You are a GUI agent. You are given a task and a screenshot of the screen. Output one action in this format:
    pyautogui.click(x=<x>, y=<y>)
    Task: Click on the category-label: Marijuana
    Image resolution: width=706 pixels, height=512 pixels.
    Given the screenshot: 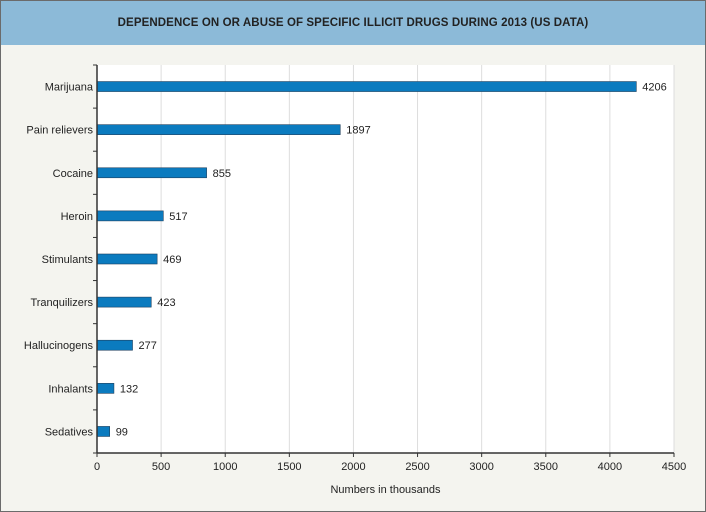 What is the action you would take?
    pyautogui.click(x=69, y=88)
    